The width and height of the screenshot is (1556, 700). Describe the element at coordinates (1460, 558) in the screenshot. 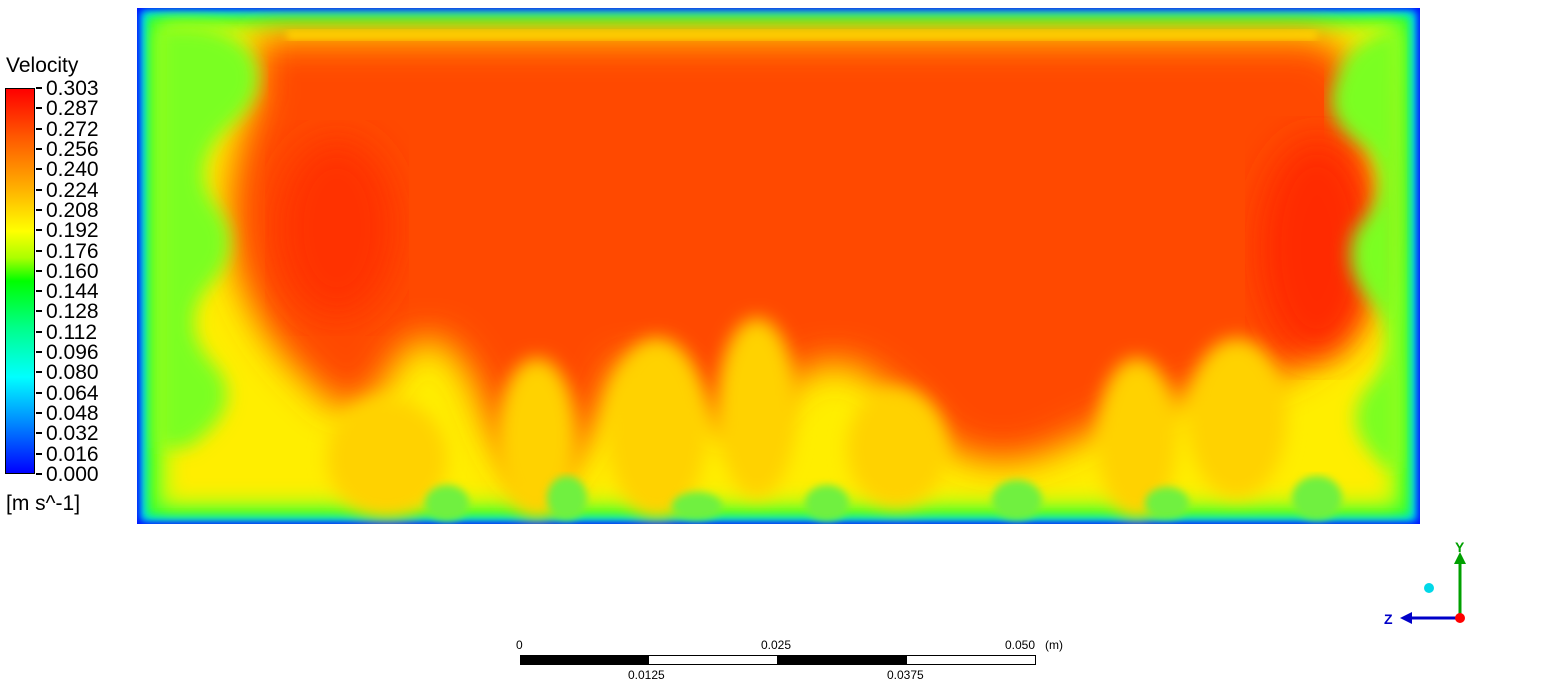

I see `y-axis-arrow` at that location.